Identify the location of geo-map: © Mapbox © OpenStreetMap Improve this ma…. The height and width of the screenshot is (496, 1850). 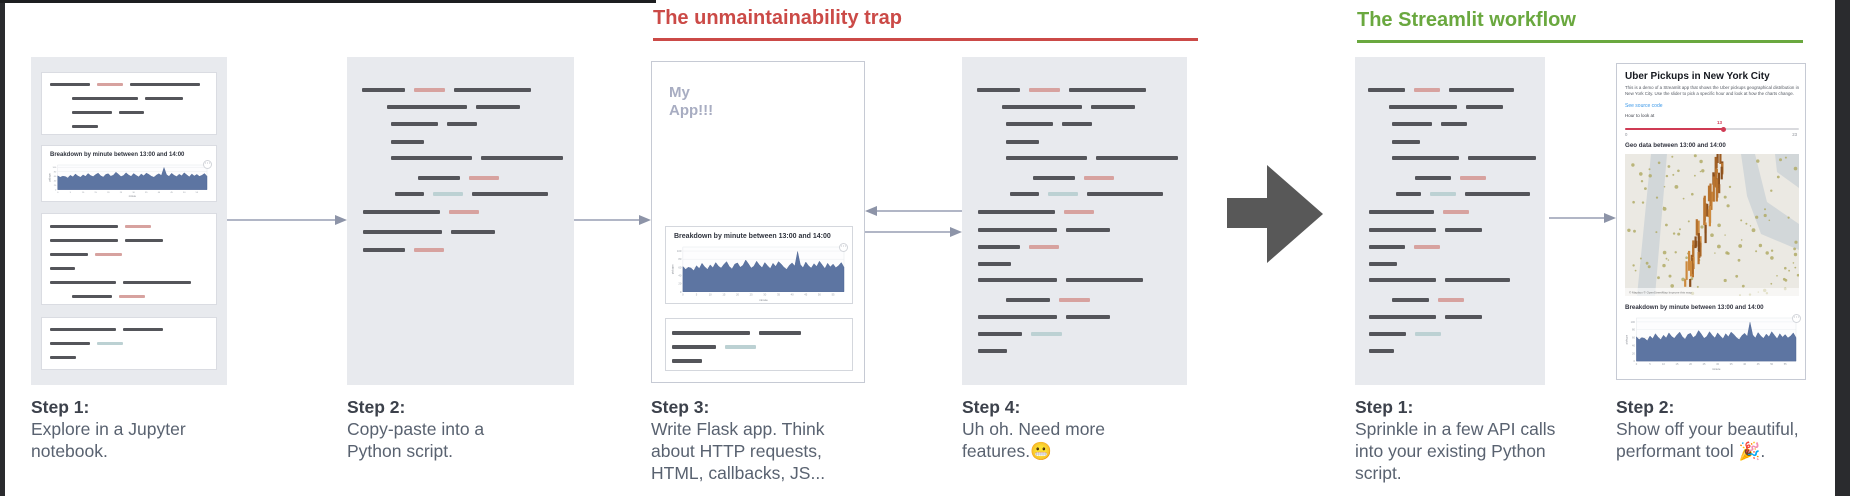
(1712, 225).